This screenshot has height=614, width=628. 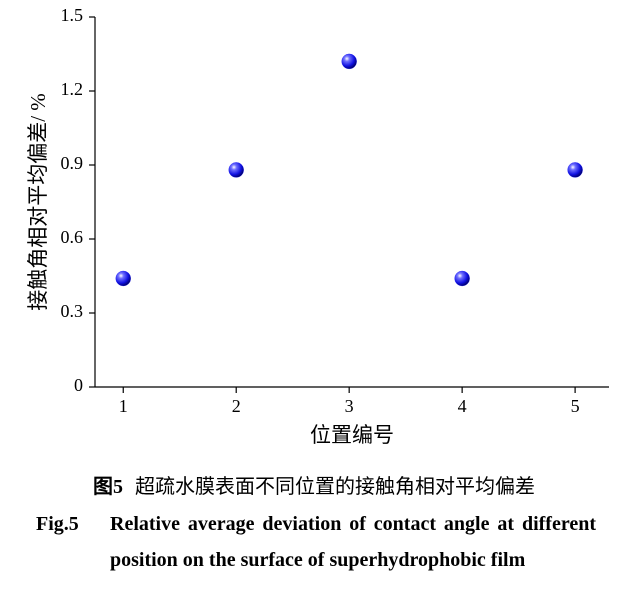 What do you see at coordinates (575, 406) in the screenshot?
I see `x-tick-label: 5` at bounding box center [575, 406].